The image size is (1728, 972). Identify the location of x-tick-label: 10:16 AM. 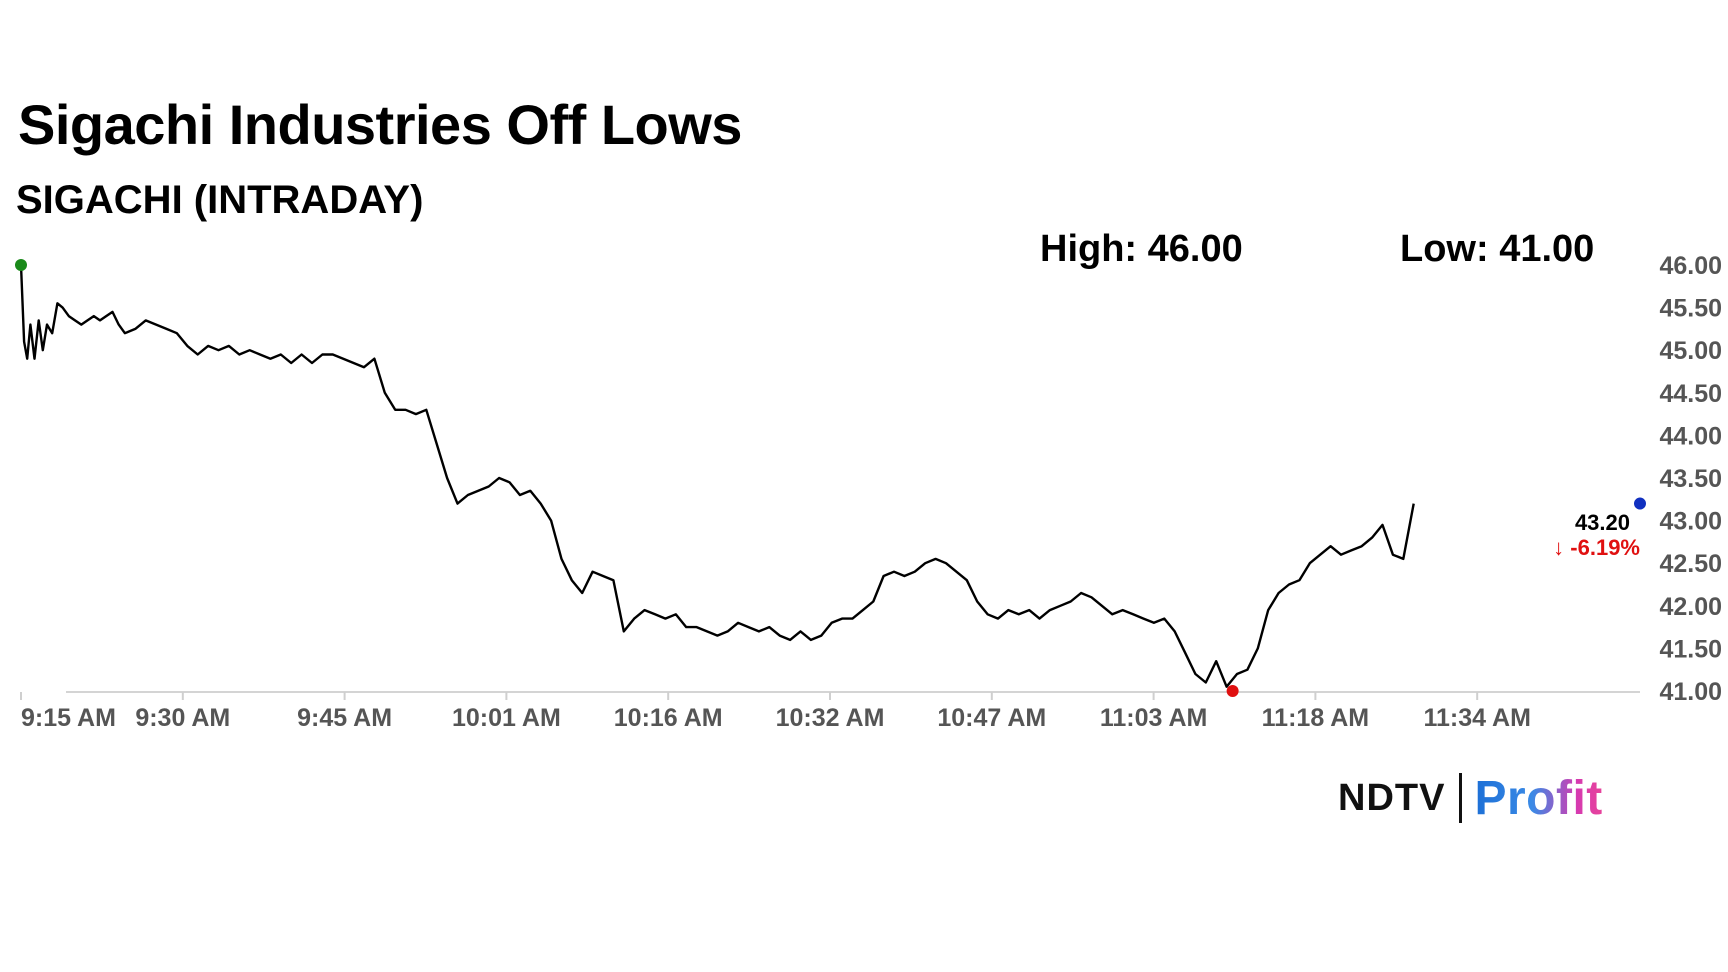
(668, 718).